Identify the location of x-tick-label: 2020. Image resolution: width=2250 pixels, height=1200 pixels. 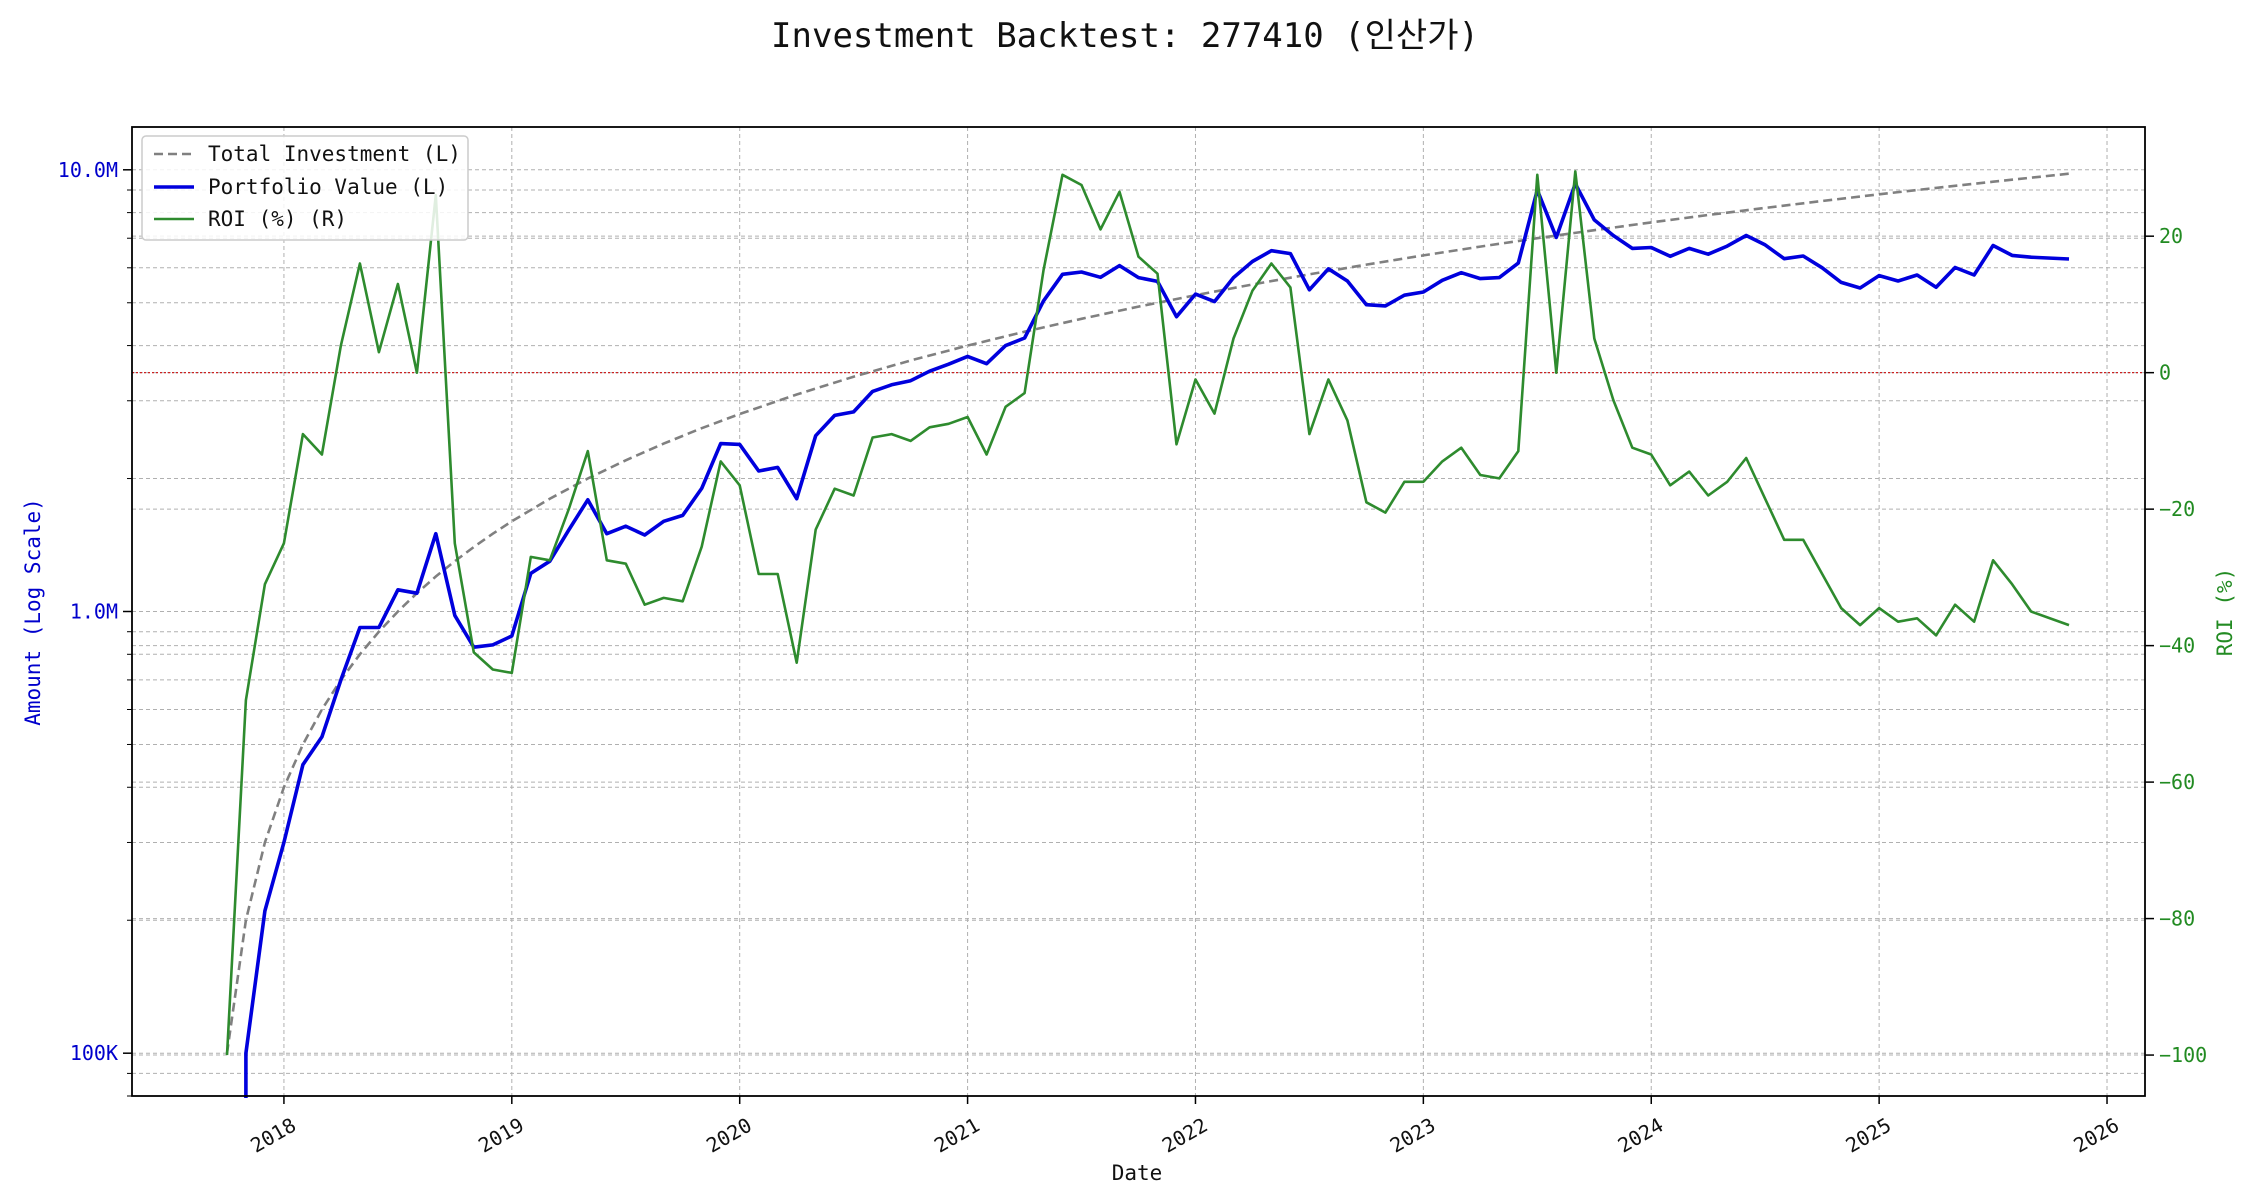
(729, 1135).